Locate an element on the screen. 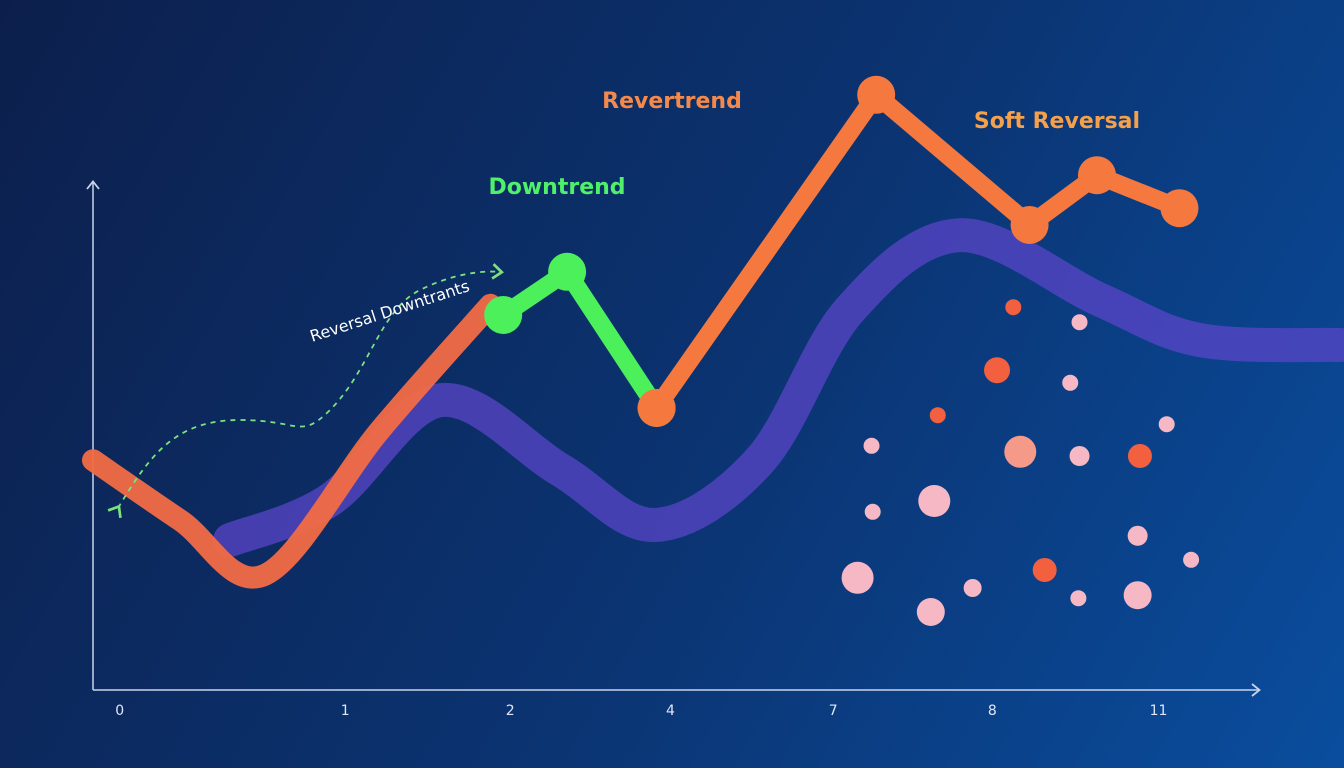  x-tick-label: 1 is located at coordinates (345, 711).